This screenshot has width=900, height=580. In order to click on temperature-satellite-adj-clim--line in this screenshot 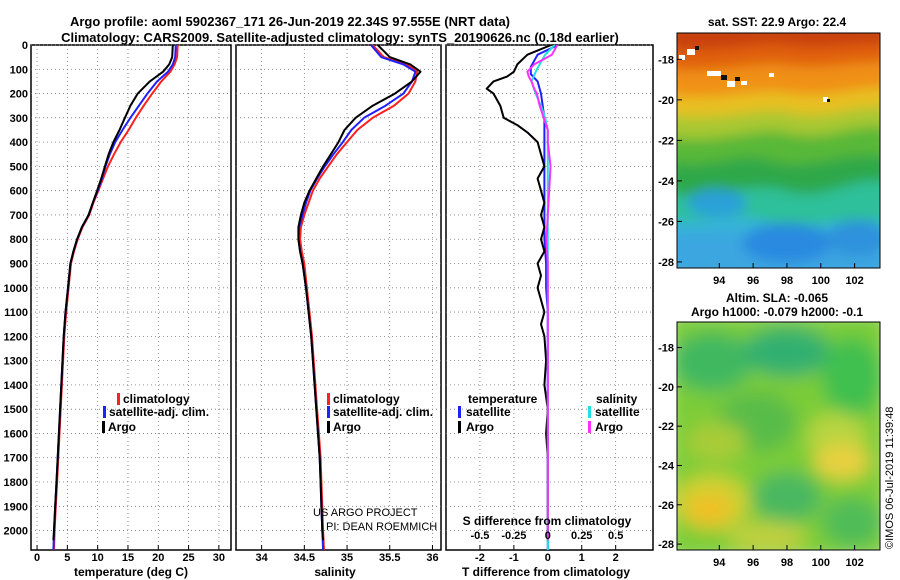, I will do `click(114, 297)`.